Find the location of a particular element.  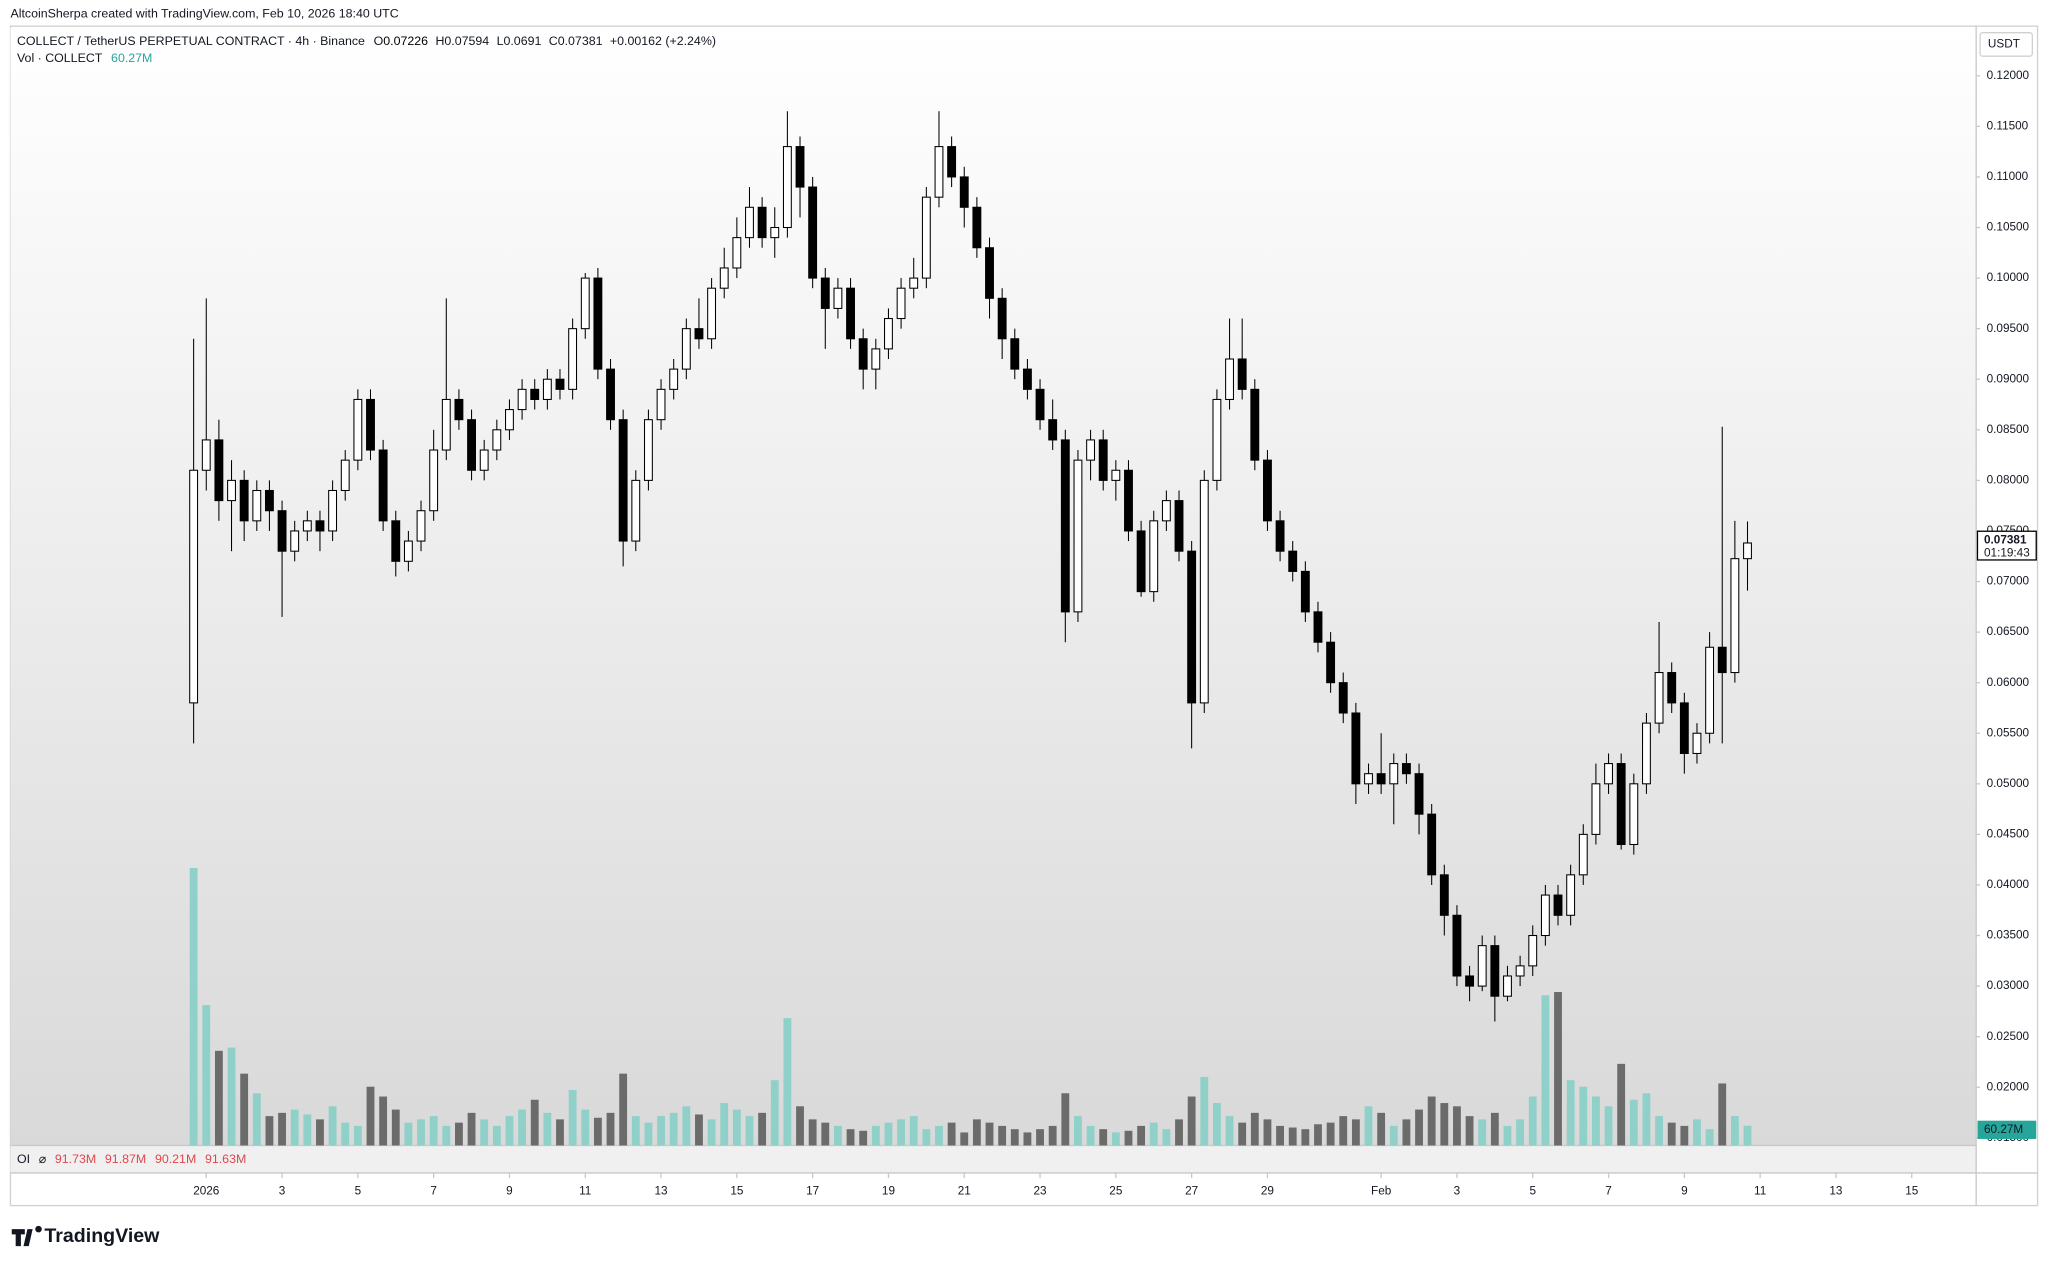

x-tick-label: 17 is located at coordinates (812, 1190).